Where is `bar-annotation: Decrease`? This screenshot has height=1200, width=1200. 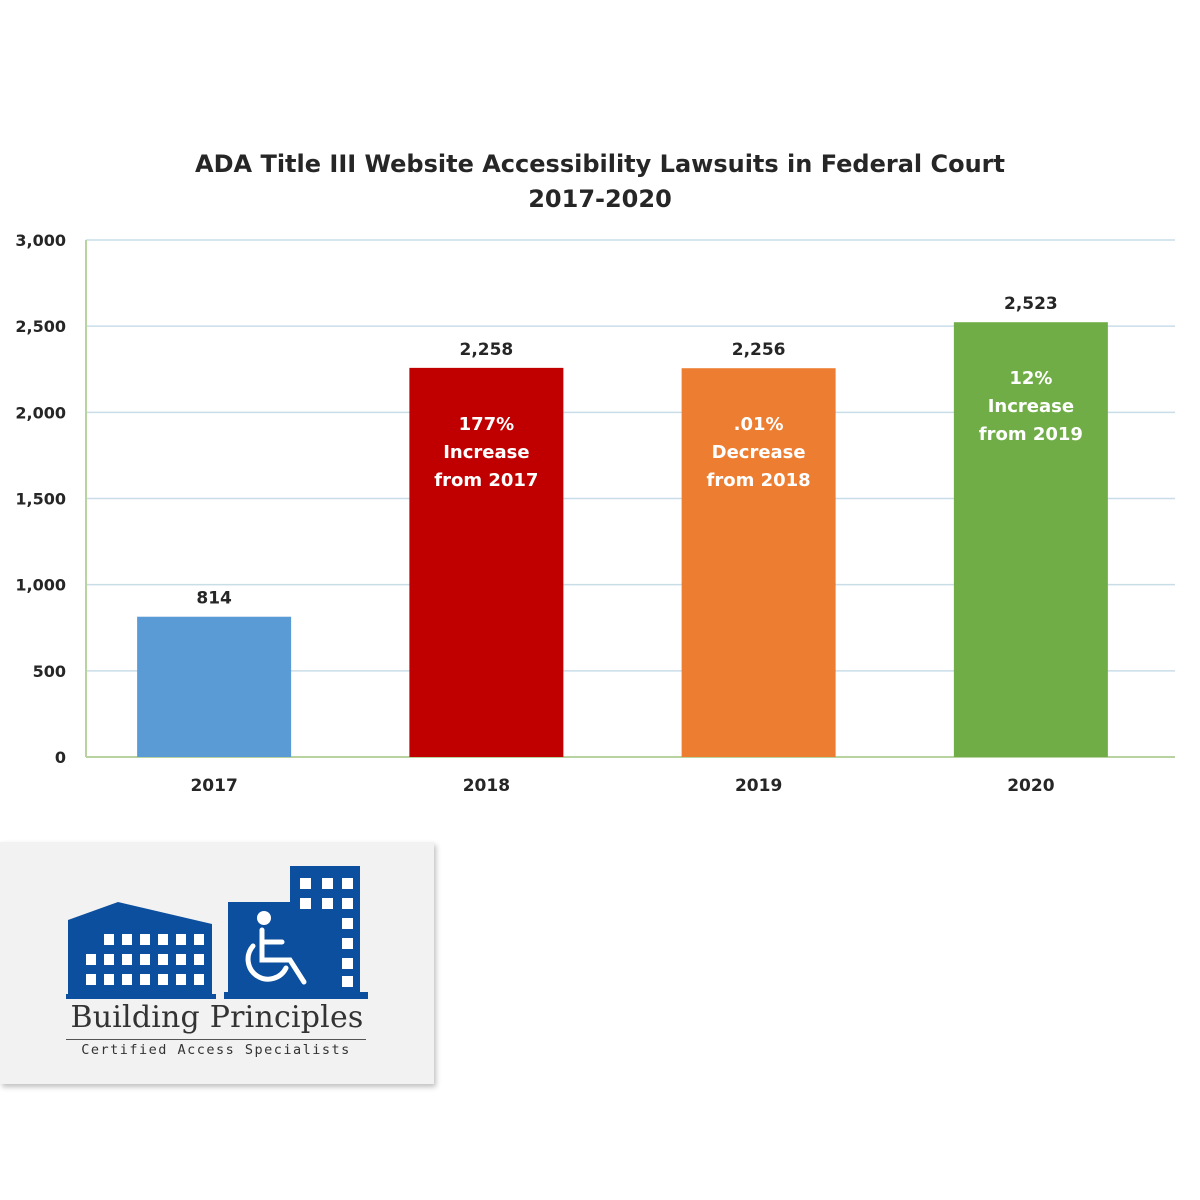
bar-annotation: Decrease is located at coordinates (759, 452).